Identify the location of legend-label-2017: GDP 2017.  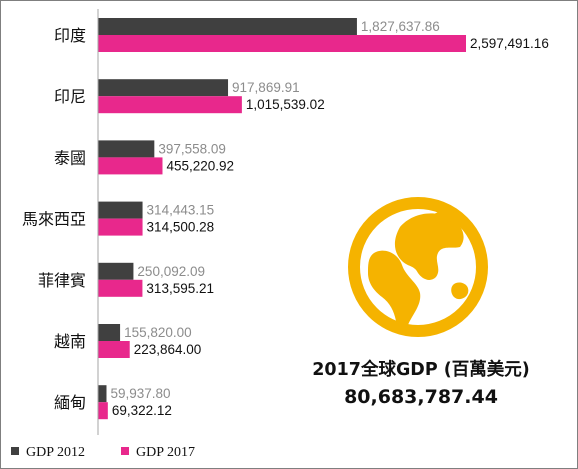
(165, 452).